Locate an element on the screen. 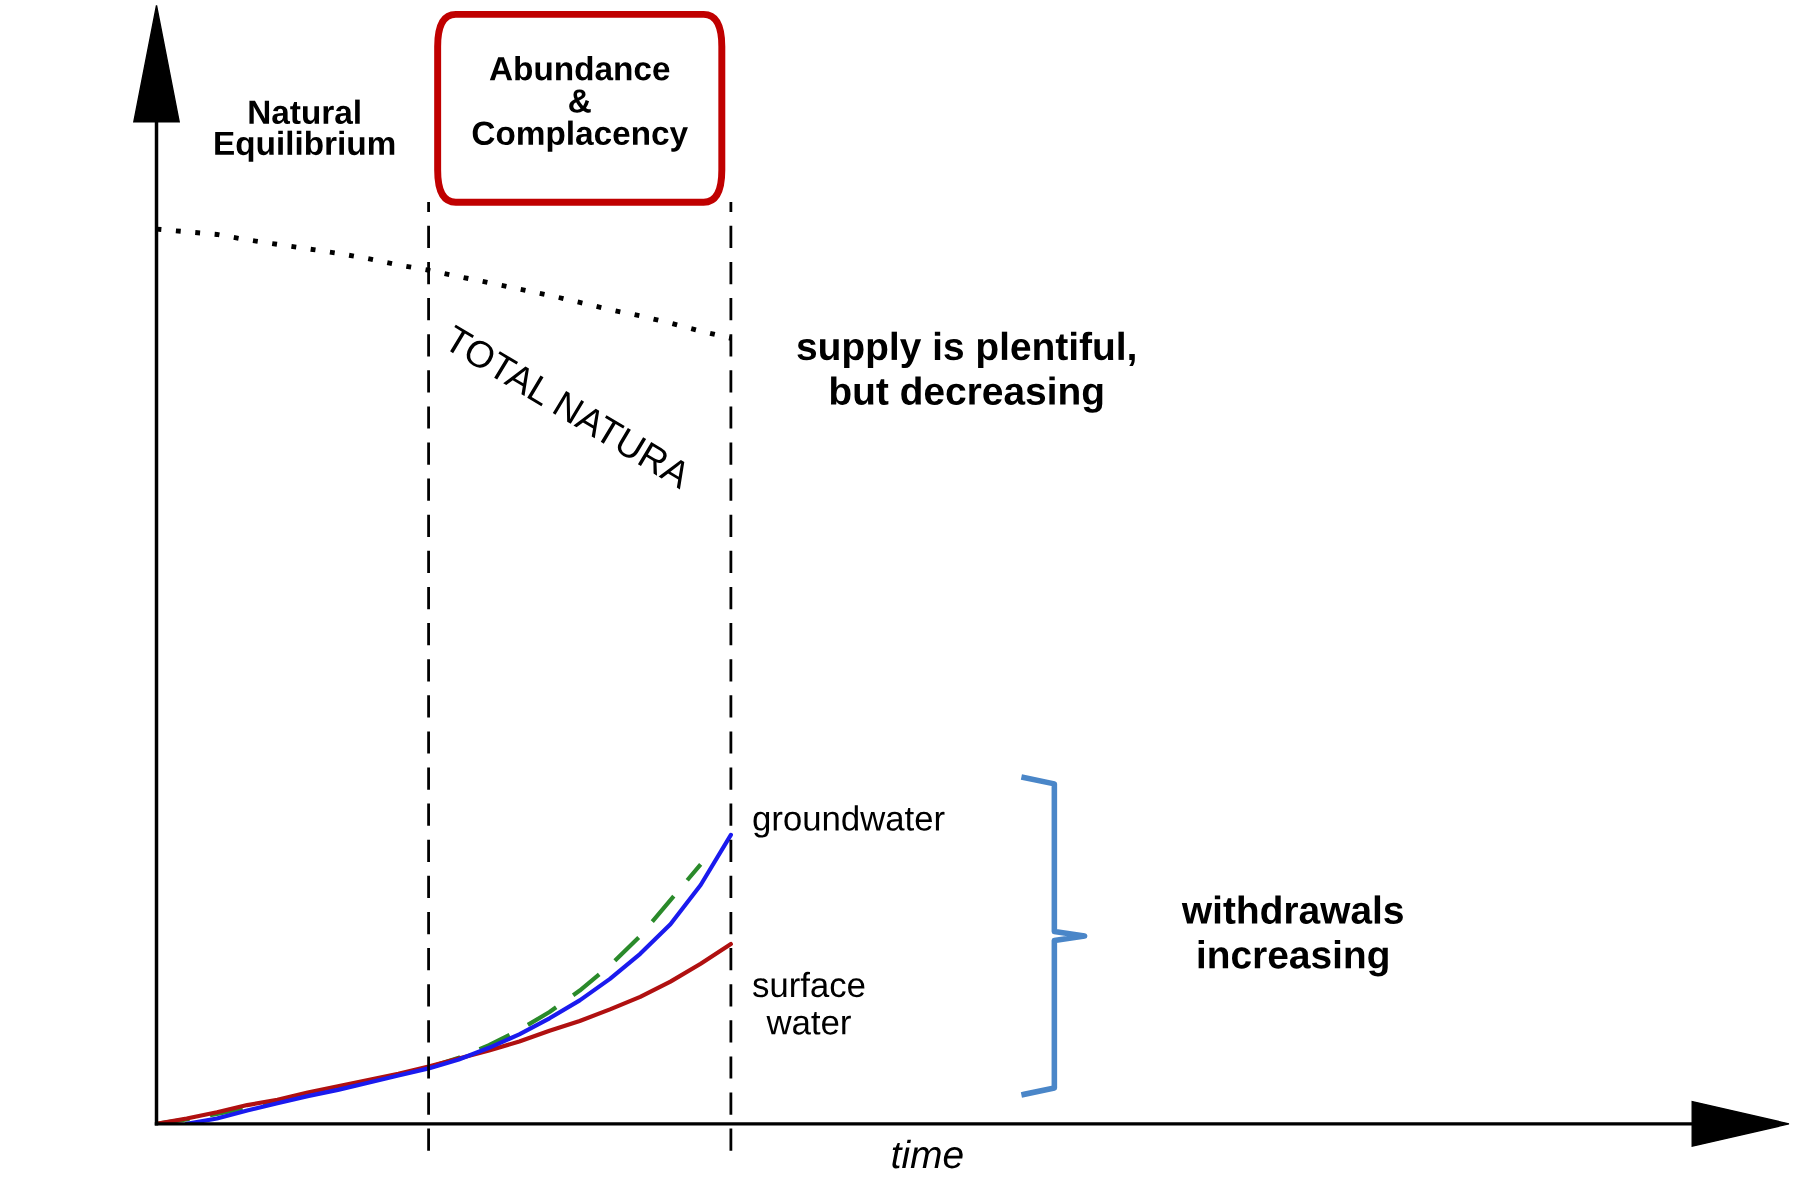  annotation: withdrawals increasing is located at coordinates (1292, 936).